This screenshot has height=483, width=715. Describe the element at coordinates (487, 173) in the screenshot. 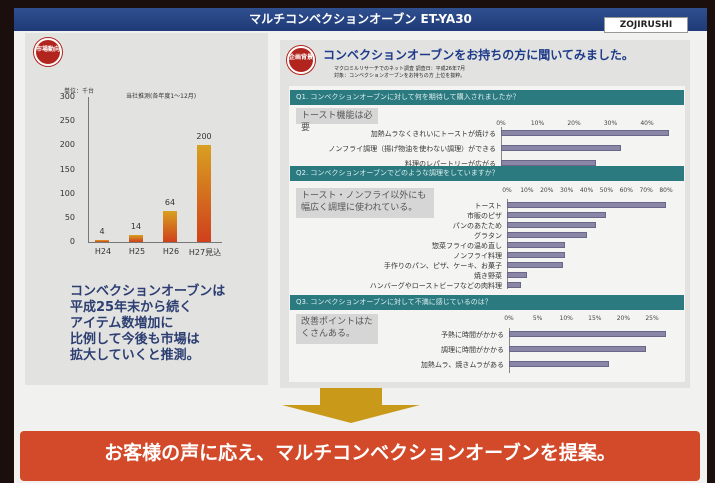

I see `question-bar: Q2. コンベクションオーブンでどのような調理をしていますか？` at that location.